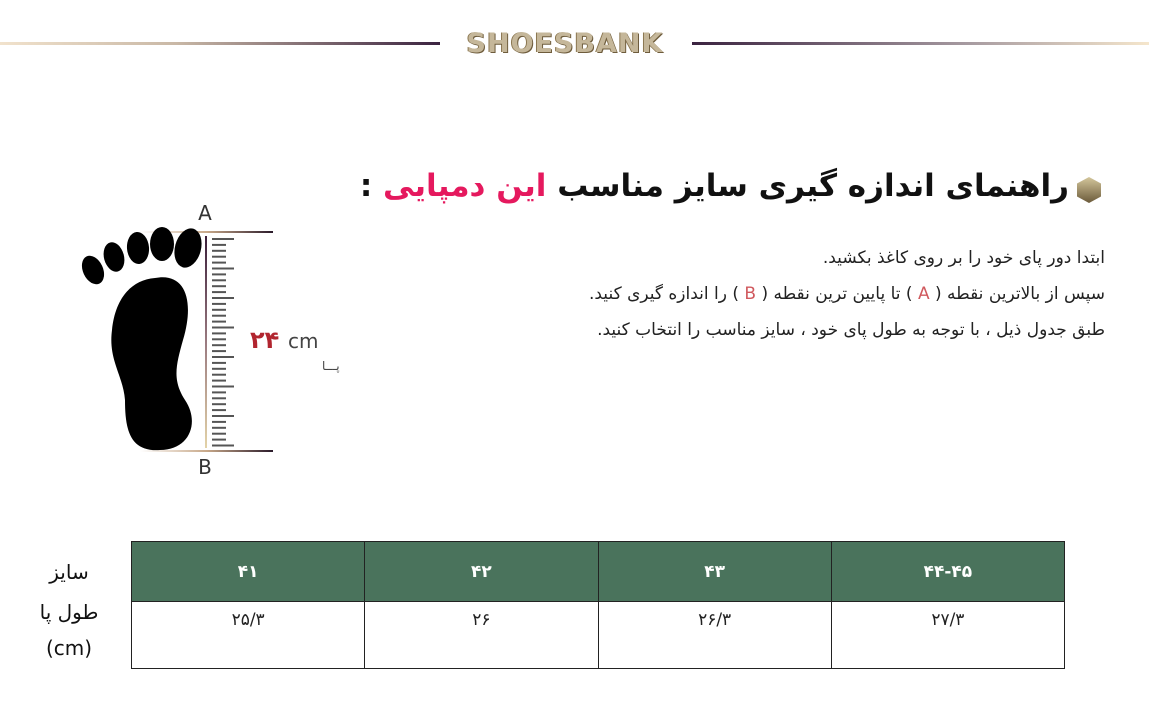 The height and width of the screenshot is (717, 1149). What do you see at coordinates (206, 232) in the screenshot?
I see `top-line` at bounding box center [206, 232].